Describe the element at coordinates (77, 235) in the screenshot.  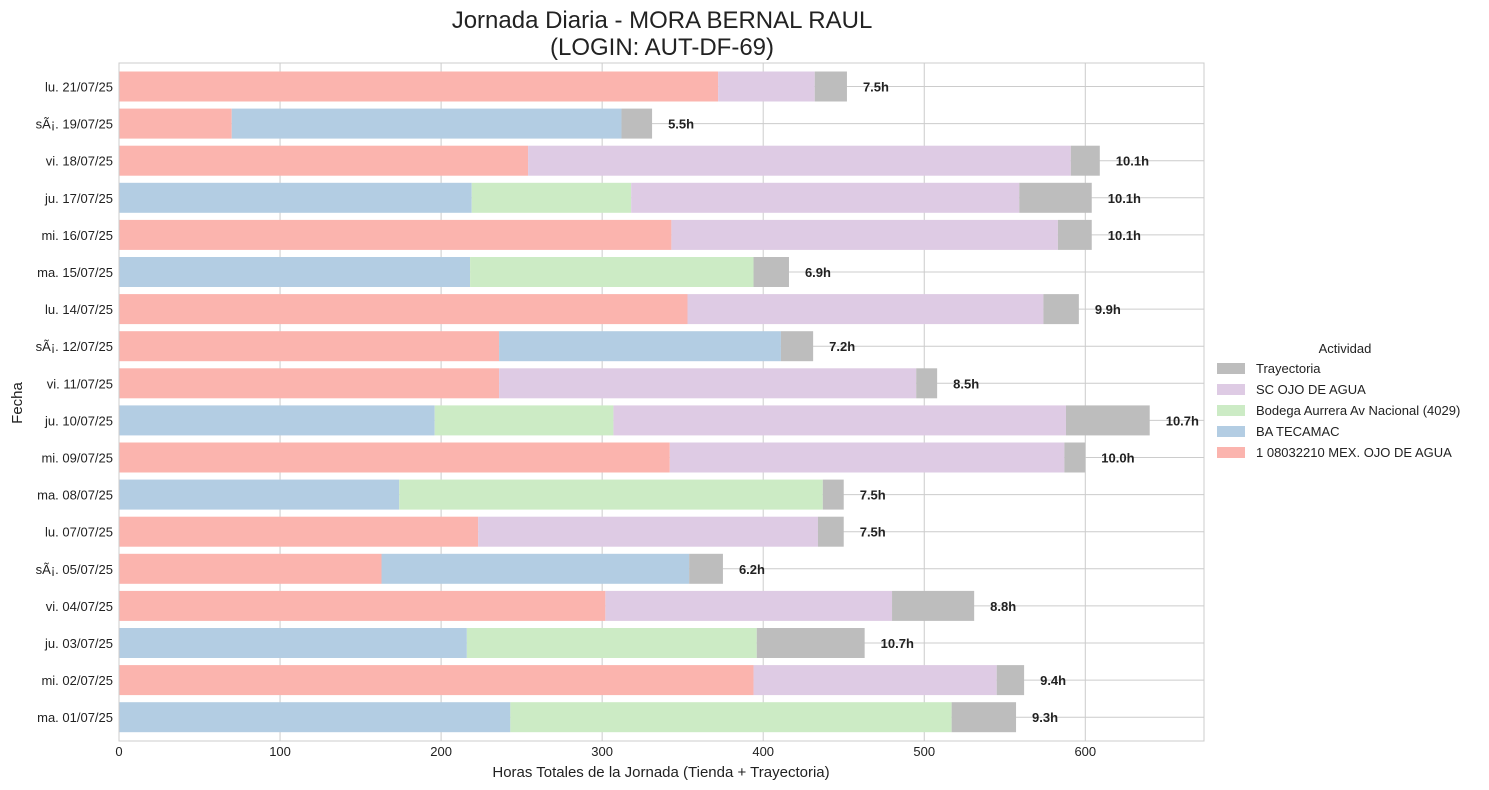
I see `y-tick-label: mi. 16/07/25` at that location.